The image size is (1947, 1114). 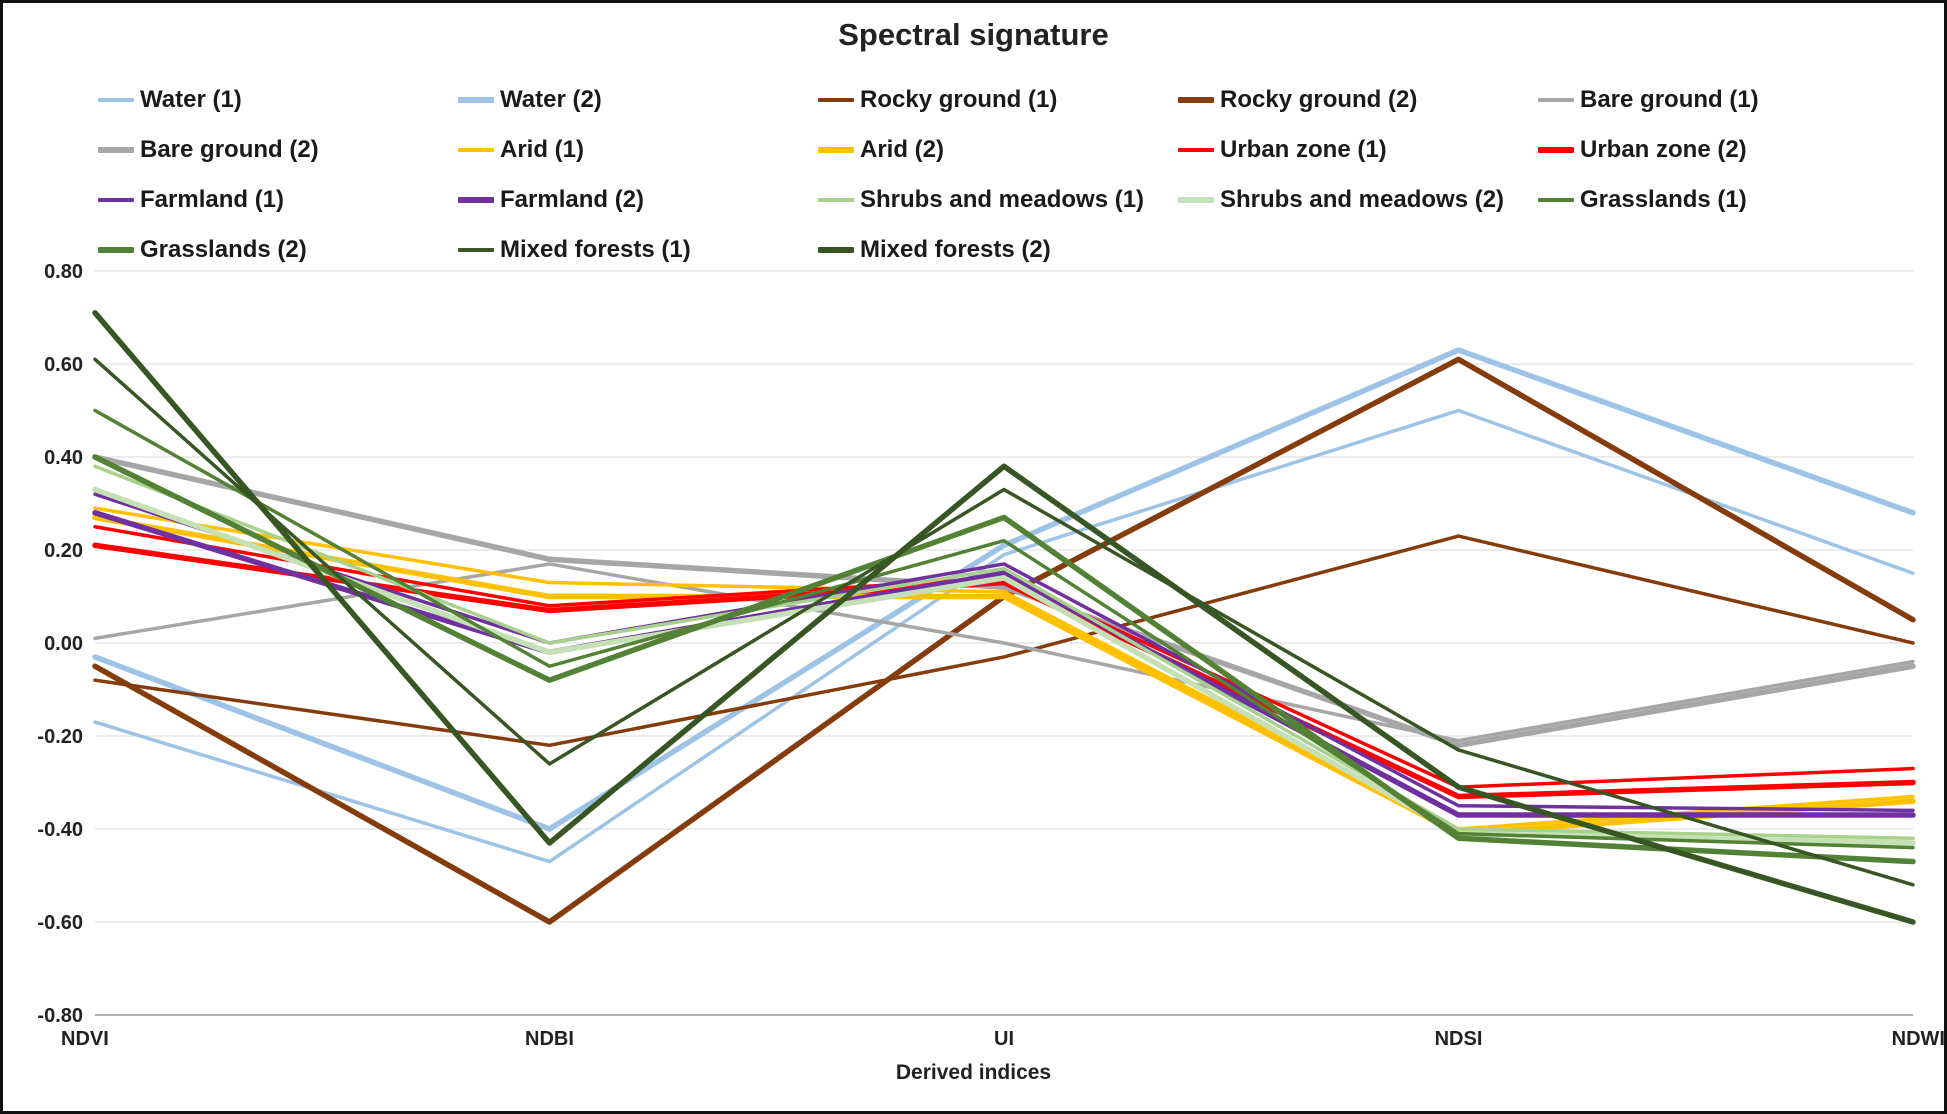 I want to click on legend-item-urban-zone-2: Urban zone (2), so click(x=1718, y=149).